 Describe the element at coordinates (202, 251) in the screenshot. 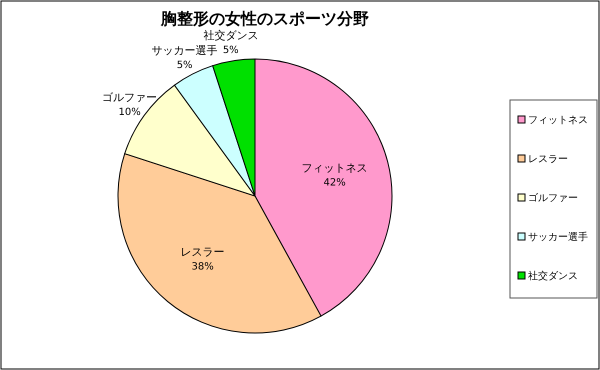

I see `slice-label: レスラー` at that location.